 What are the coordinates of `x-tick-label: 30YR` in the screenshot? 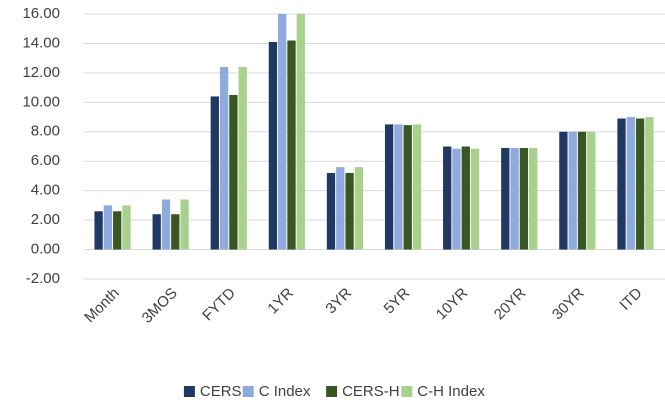 It's located at (568, 304).